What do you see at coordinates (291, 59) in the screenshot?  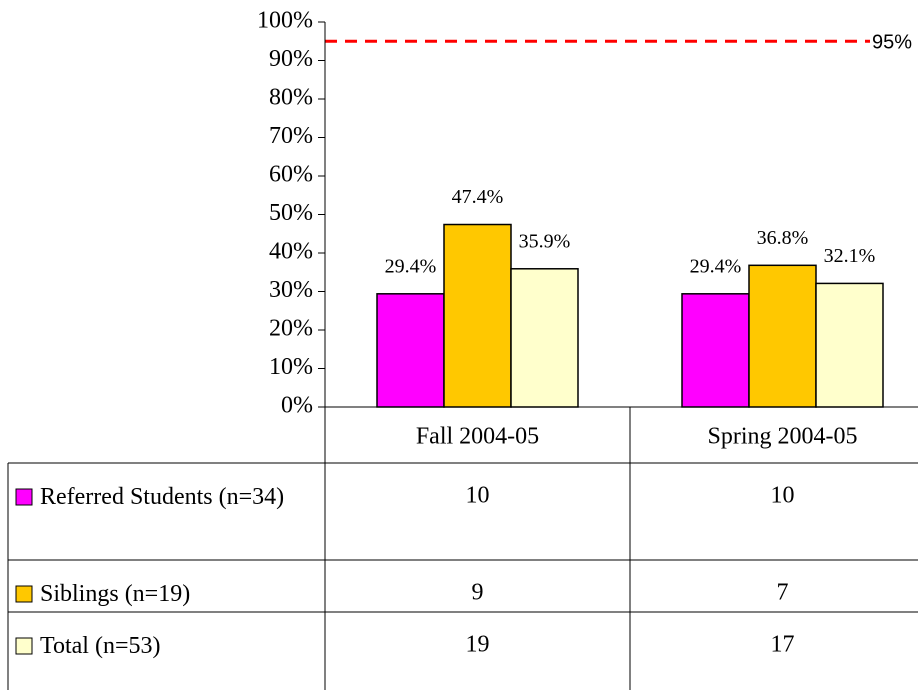 I see `y-tick-label: 90%` at bounding box center [291, 59].